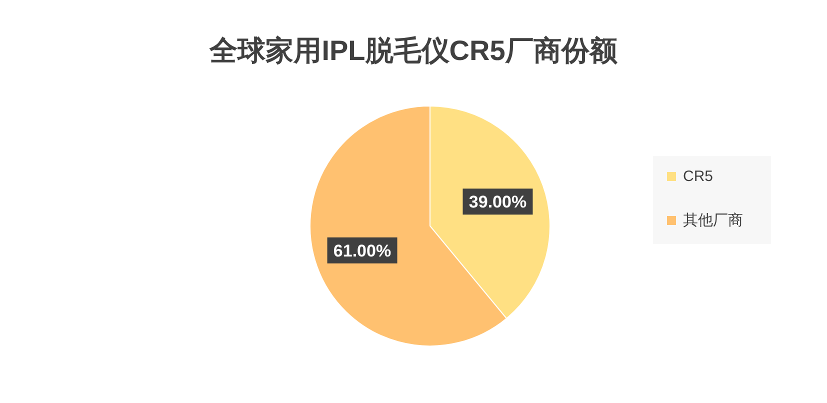 The image size is (827, 403). Describe the element at coordinates (497, 202) in the screenshot. I see `data-label: 39.00%` at that location.